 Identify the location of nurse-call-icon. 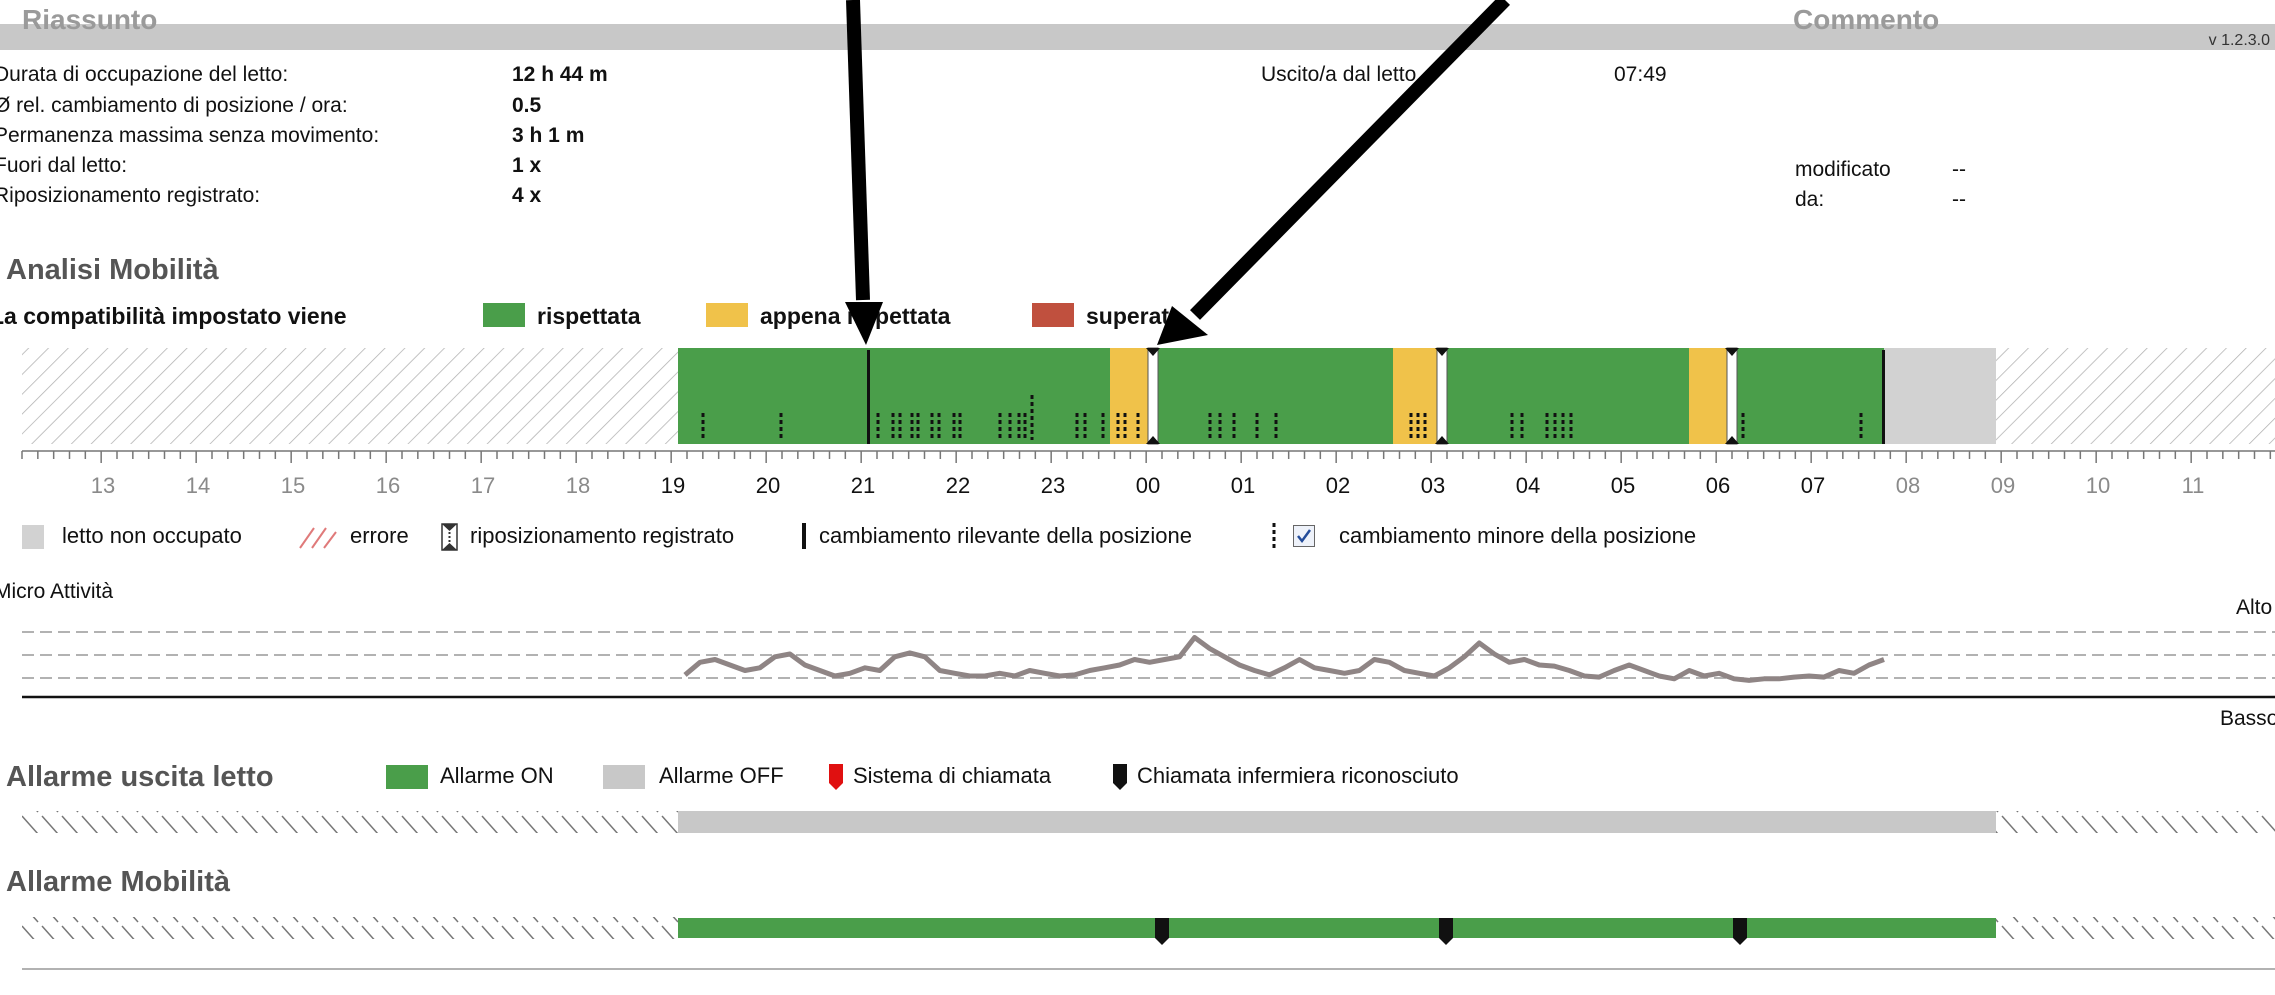
(836, 777).